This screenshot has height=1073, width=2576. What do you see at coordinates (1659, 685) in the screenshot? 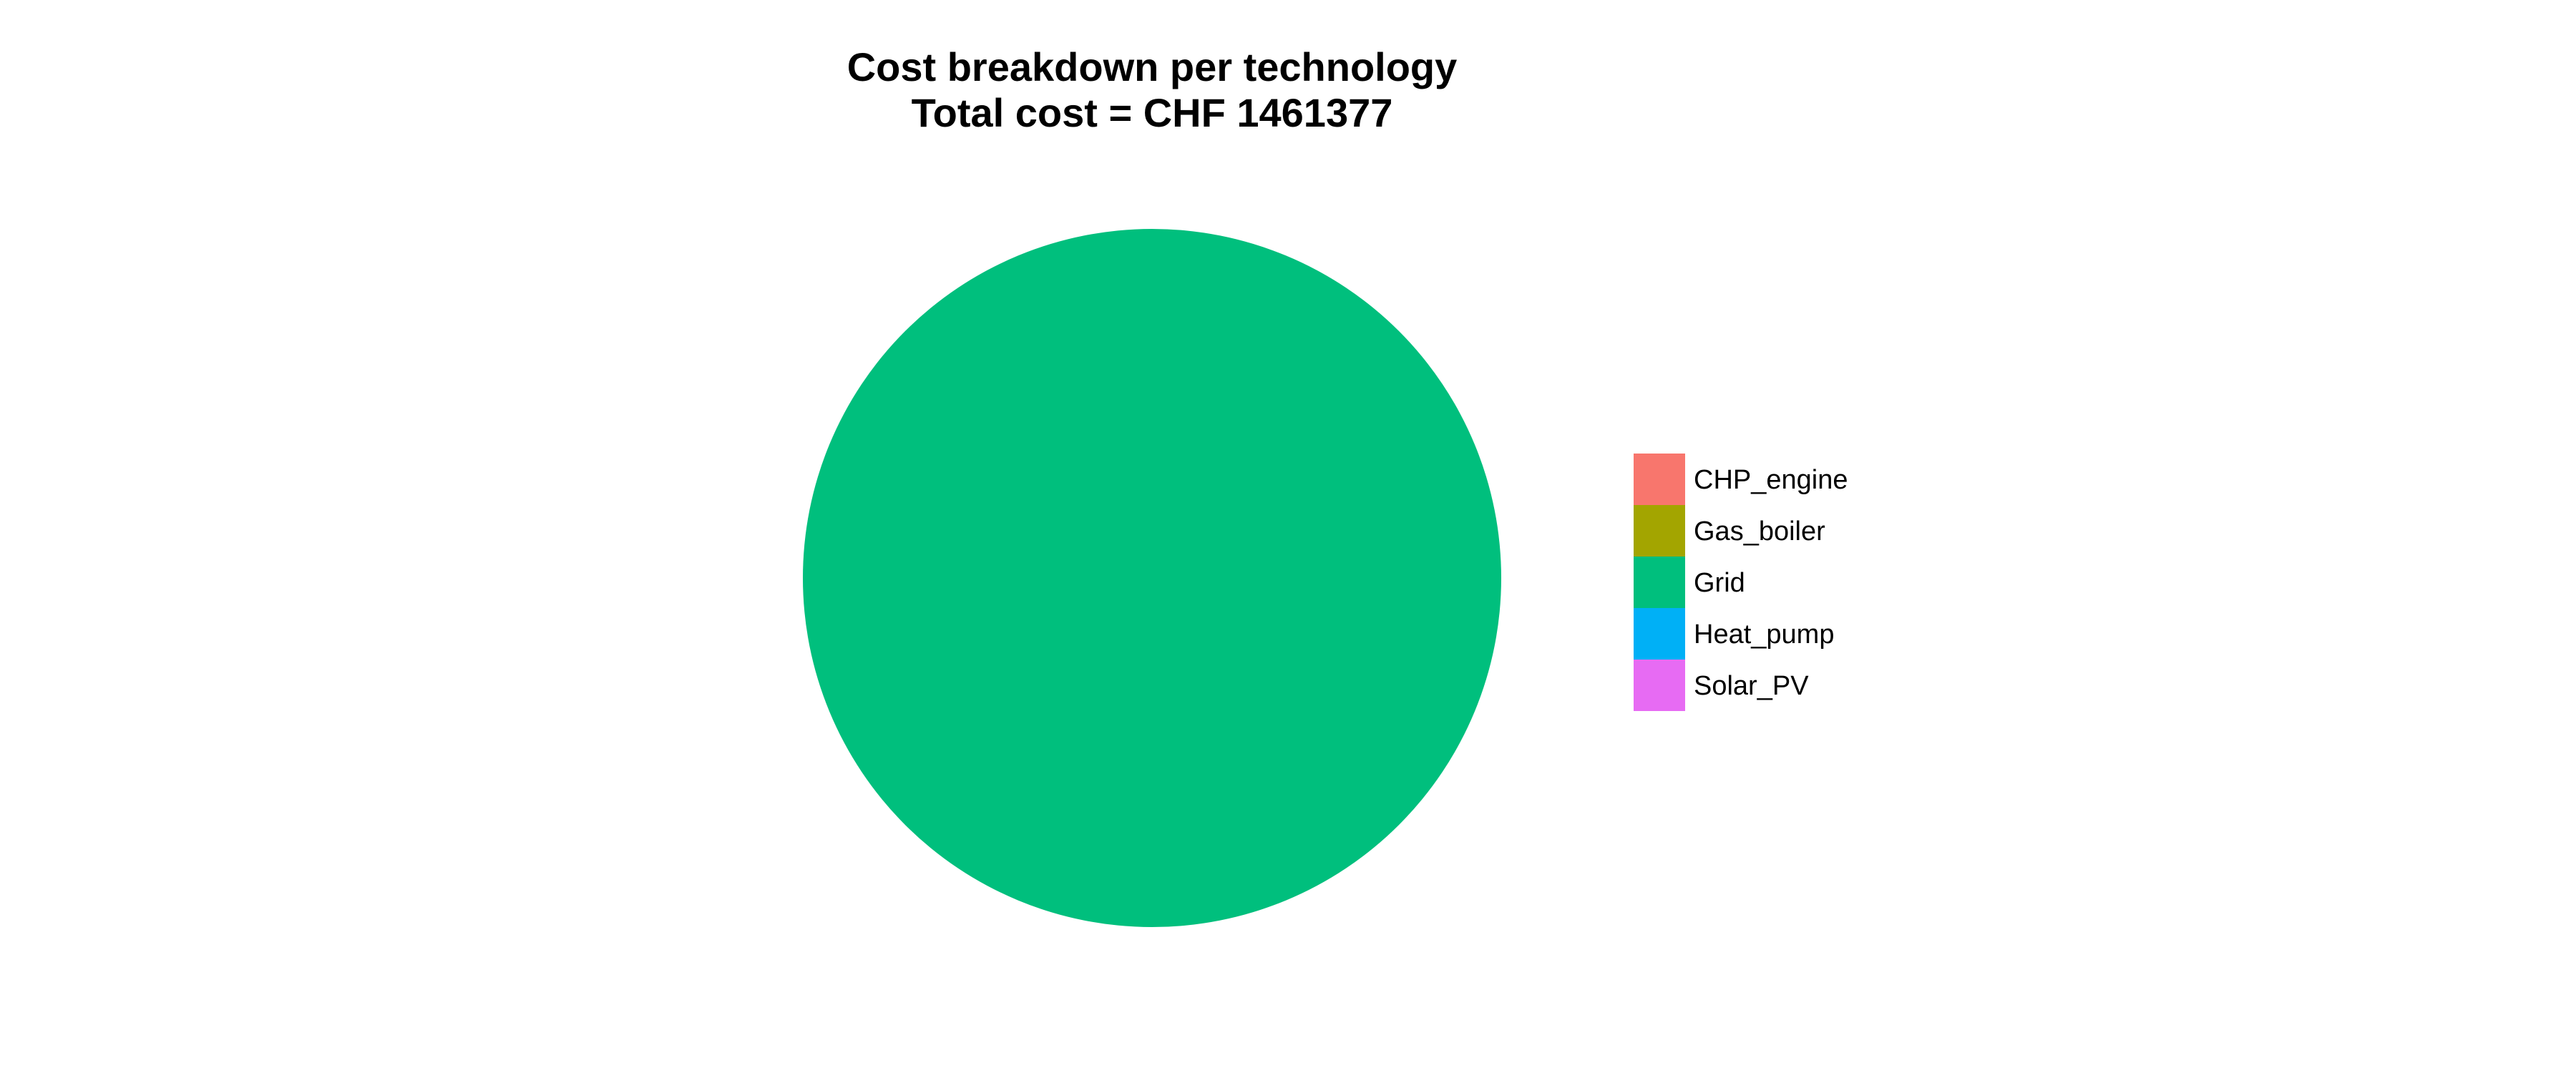
I see `legend-key-solar-pv` at bounding box center [1659, 685].